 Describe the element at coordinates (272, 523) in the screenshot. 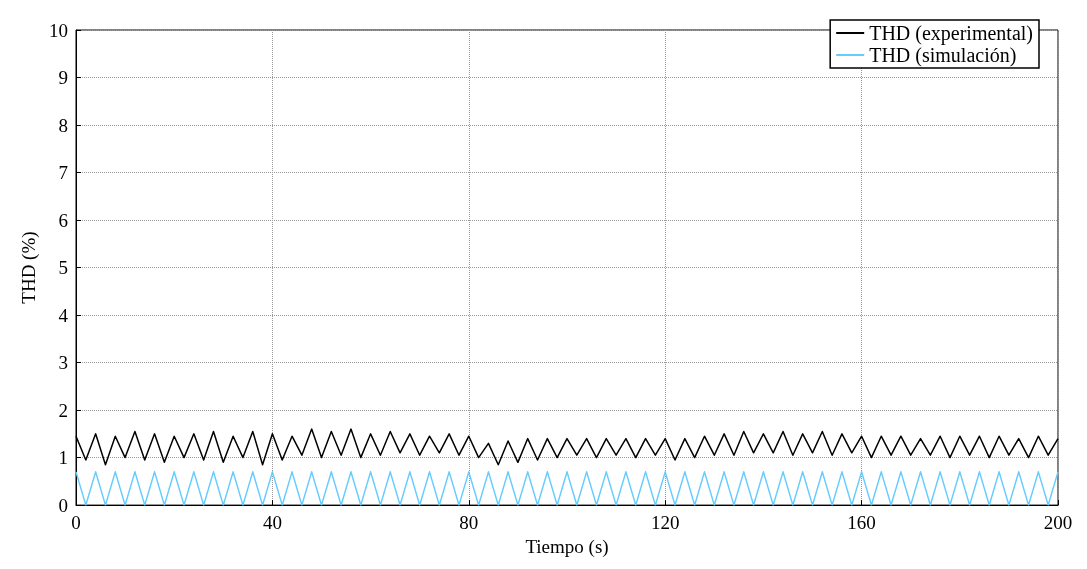

I see `x-tick-label: 40` at that location.